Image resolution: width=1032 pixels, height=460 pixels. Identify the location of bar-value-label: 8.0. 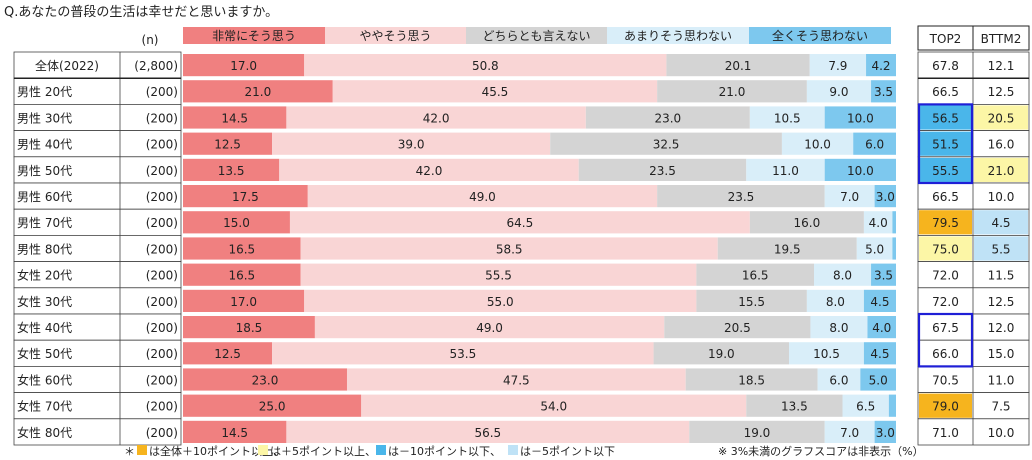
(842, 276).